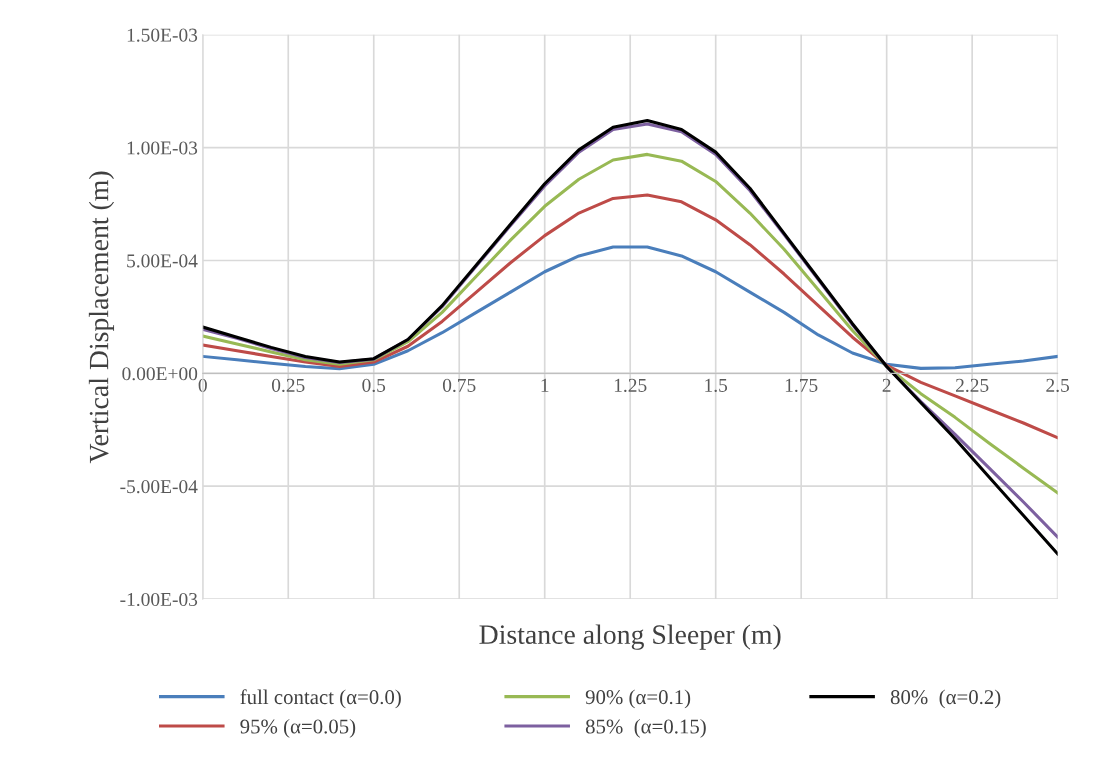  What do you see at coordinates (162, 148) in the screenshot?
I see `y-tick-label: 1.00E-03` at bounding box center [162, 148].